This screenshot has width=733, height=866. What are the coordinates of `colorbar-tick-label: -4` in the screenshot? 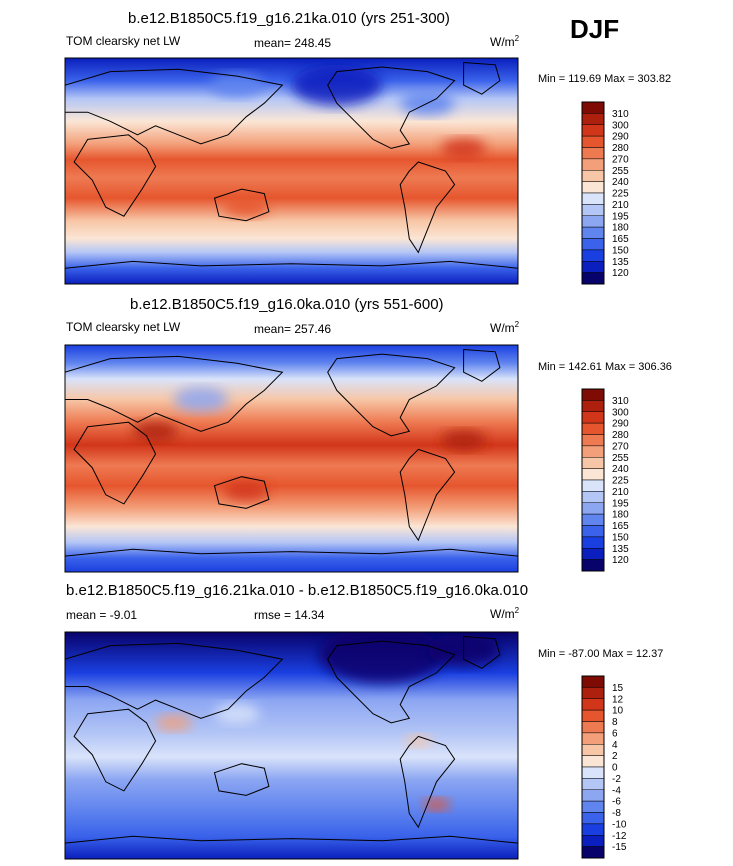 It's located at (616, 790).